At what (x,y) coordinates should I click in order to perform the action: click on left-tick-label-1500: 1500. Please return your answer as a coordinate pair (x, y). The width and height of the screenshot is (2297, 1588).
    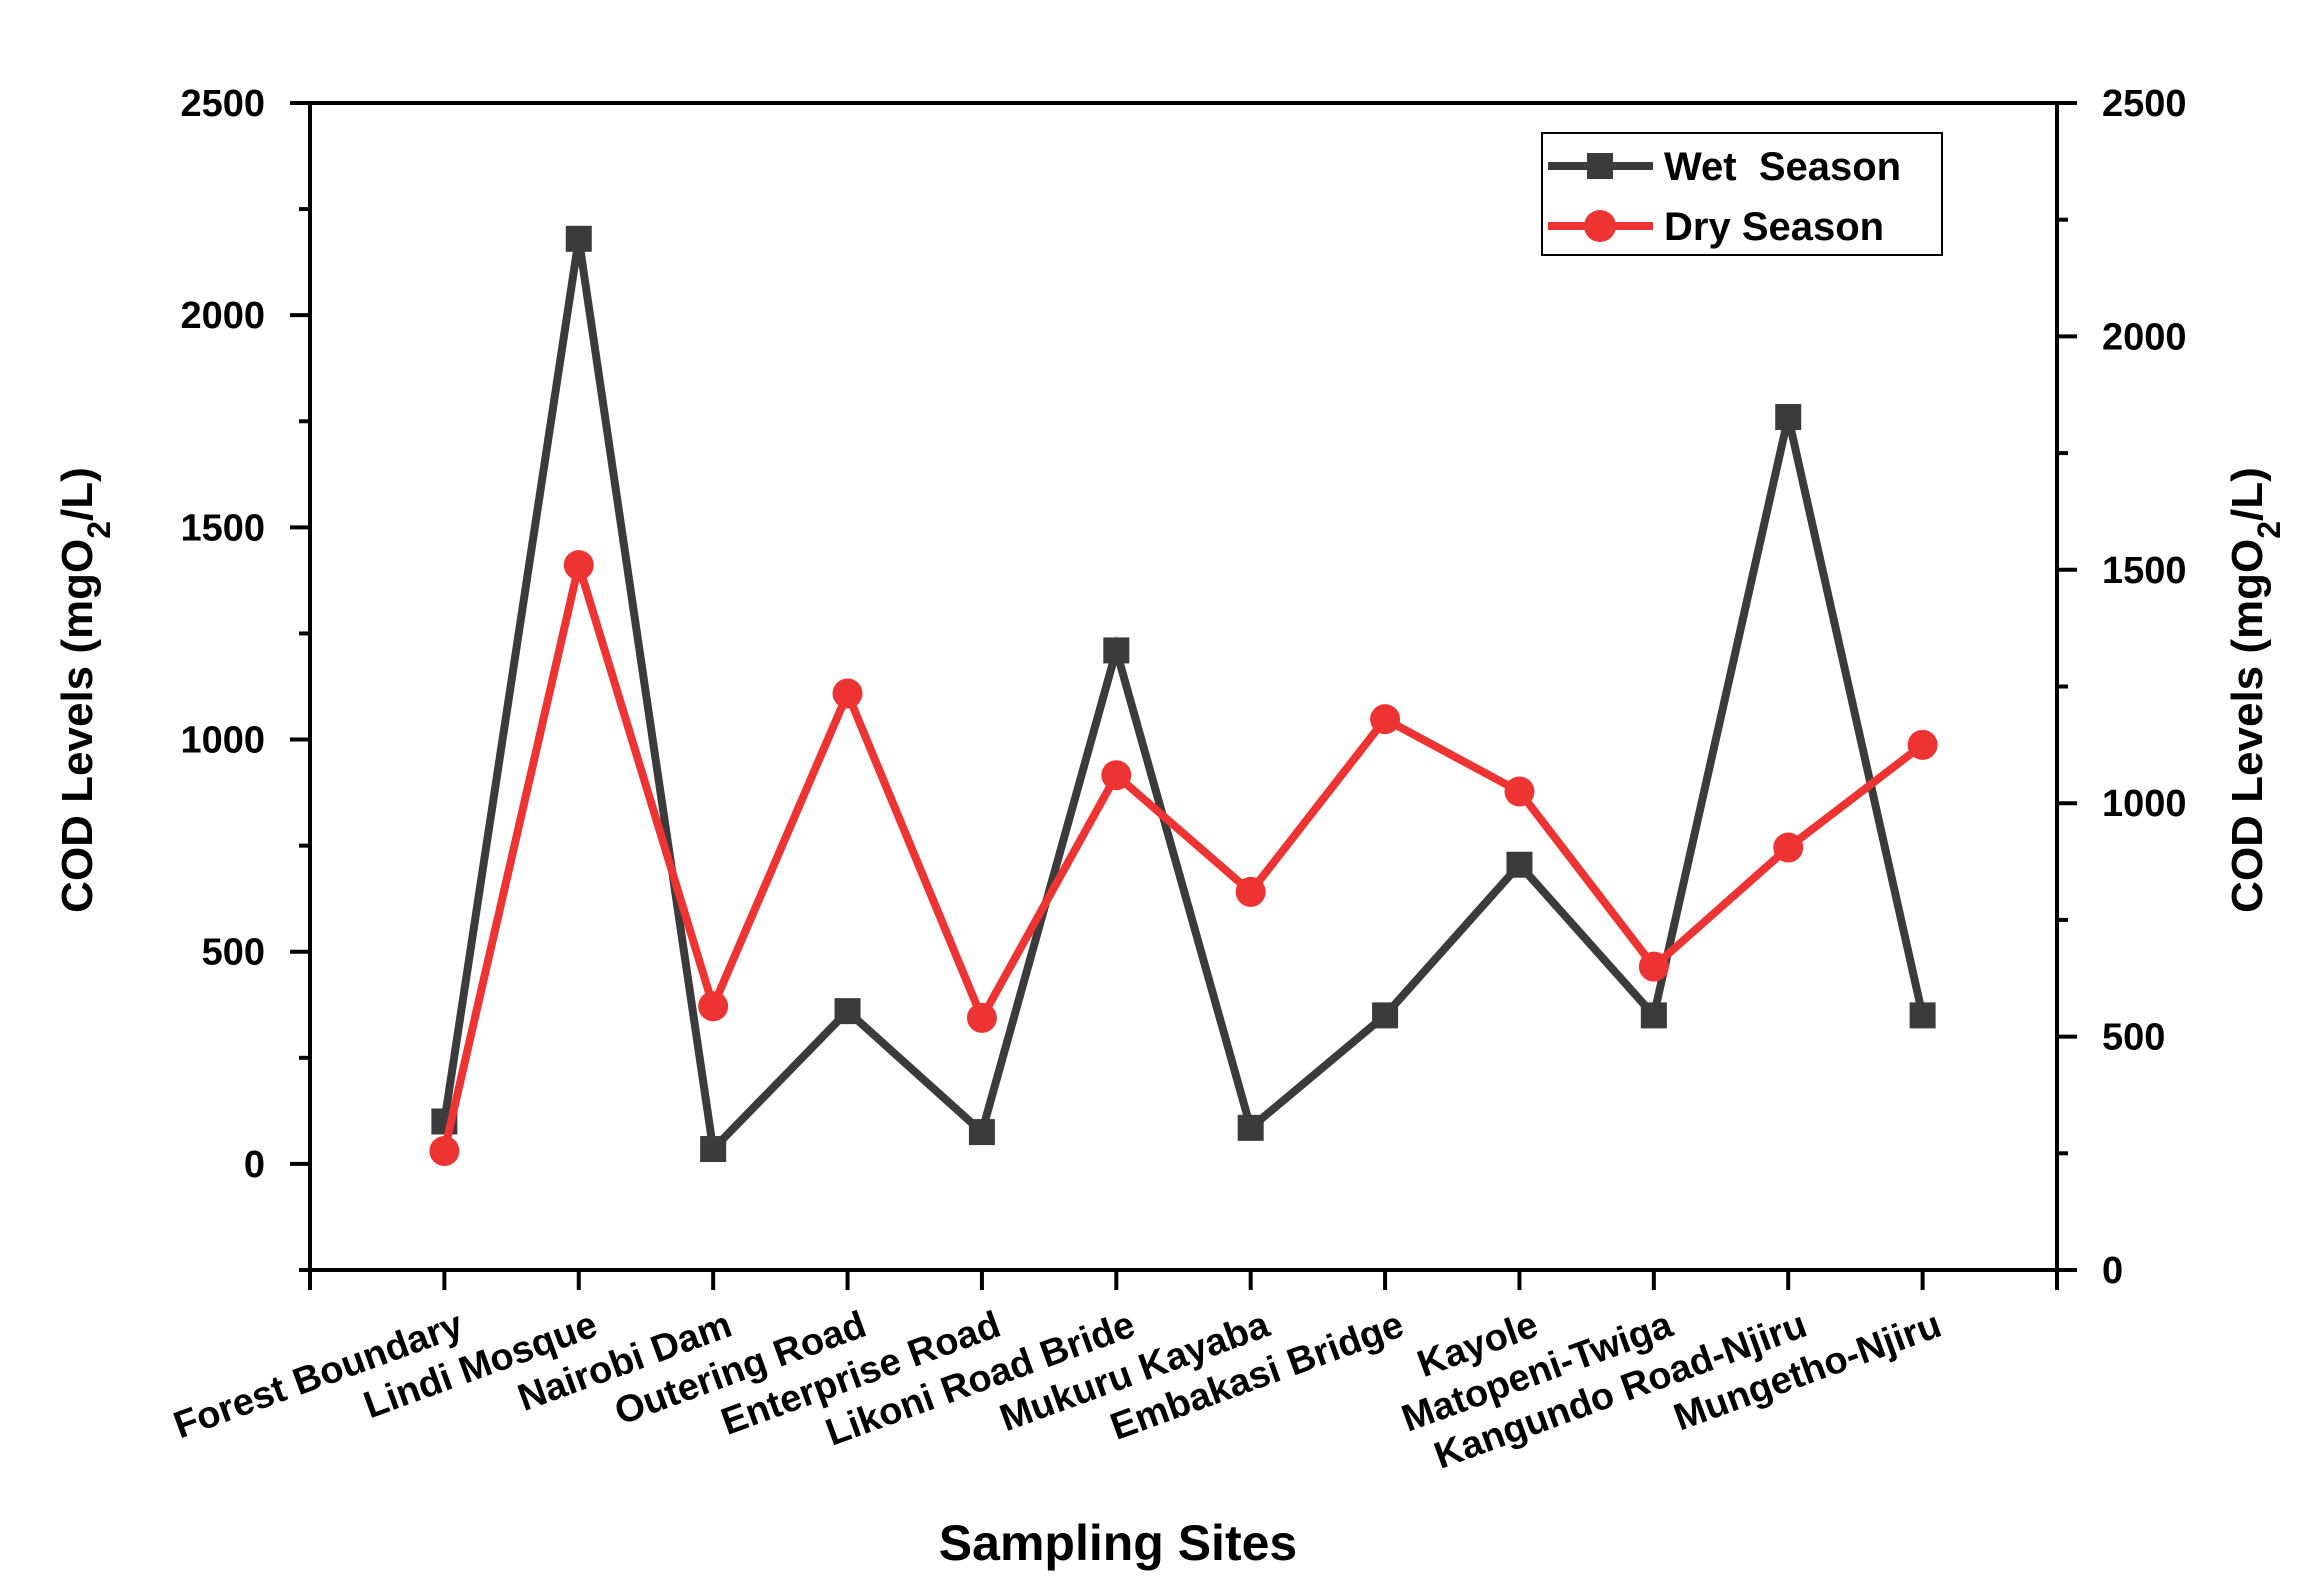
    Looking at the image, I should click on (222, 528).